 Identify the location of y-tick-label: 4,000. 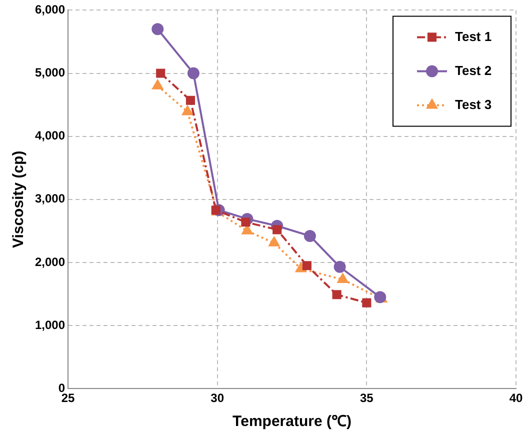
(50, 135).